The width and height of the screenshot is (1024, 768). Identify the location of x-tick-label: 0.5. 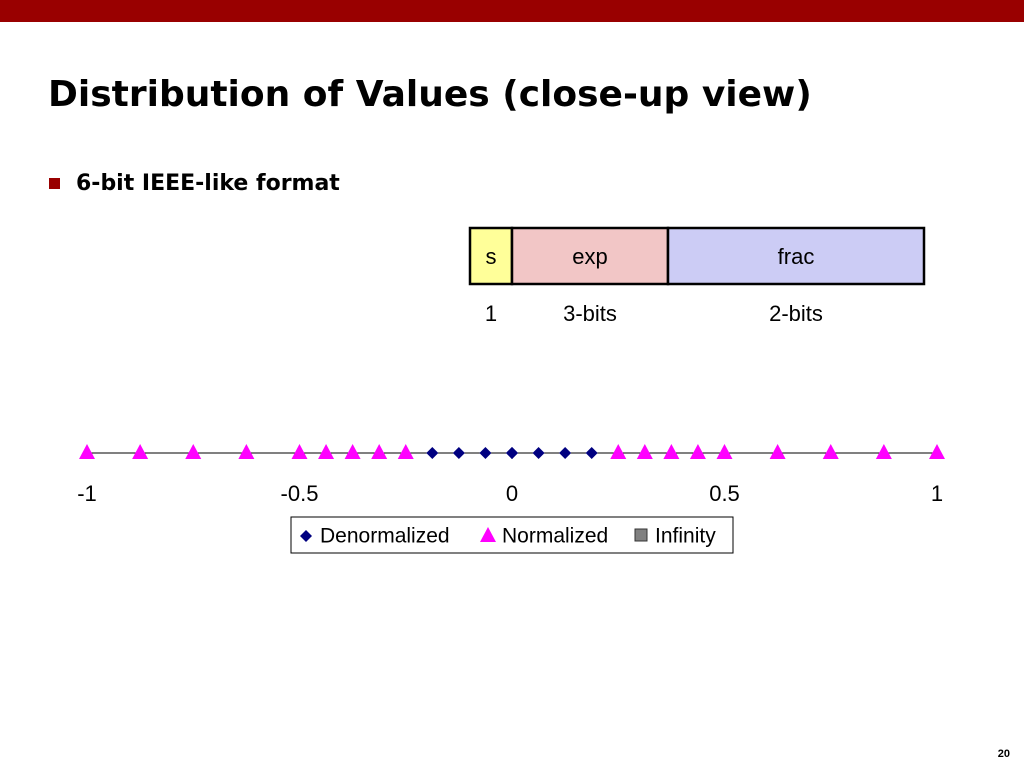
(724, 493).